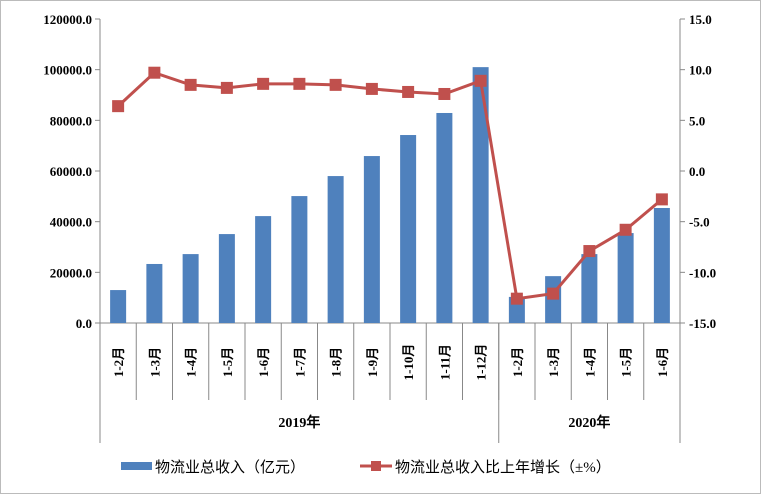  Describe the element at coordinates (71, 222) in the screenshot. I see `left-tick-label: 40000.0` at that location.